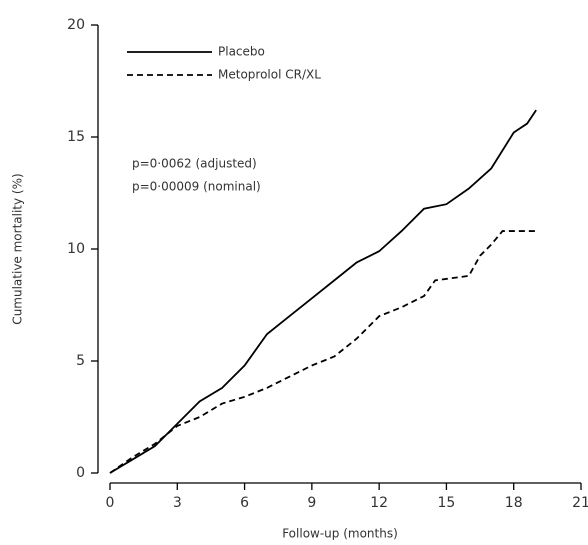 This screenshot has width=588, height=545. Describe the element at coordinates (379, 503) in the screenshot. I see `x-tick-label: 12` at that location.